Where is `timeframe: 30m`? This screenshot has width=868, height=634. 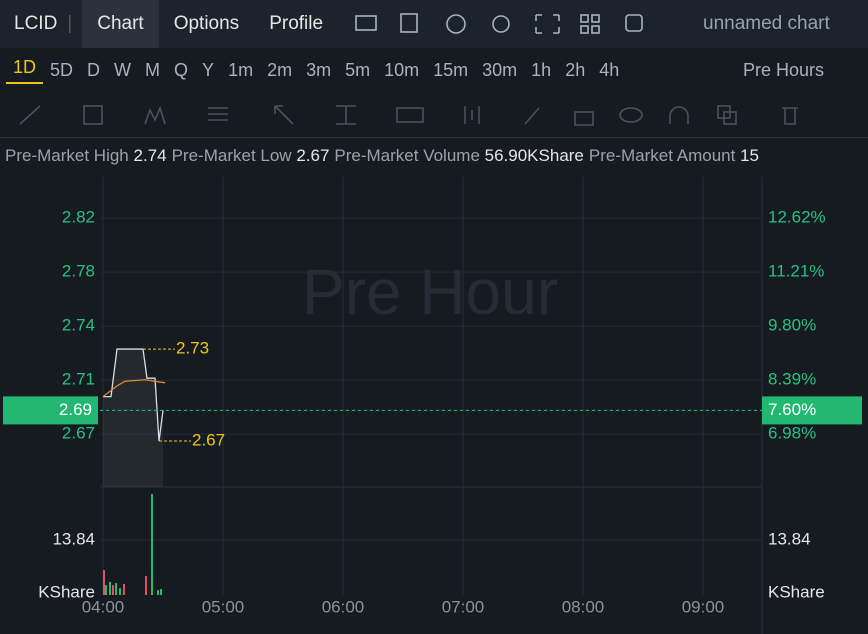 timeframe: 30m is located at coordinates (500, 69).